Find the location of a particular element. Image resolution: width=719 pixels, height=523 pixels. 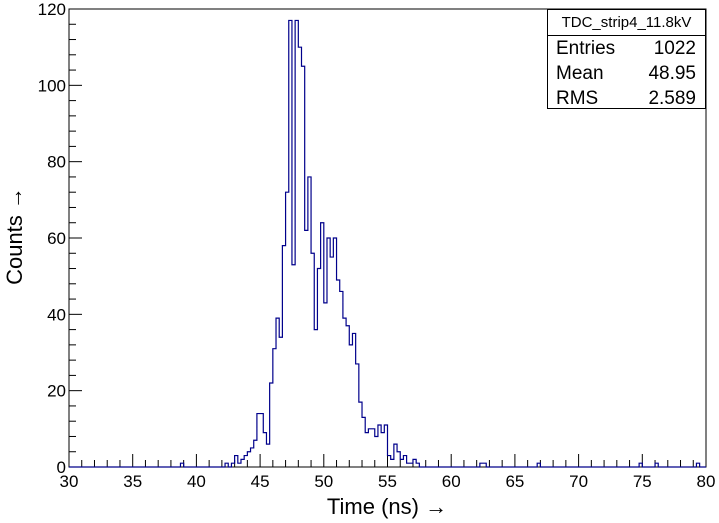

stats-value: 48.95 is located at coordinates (672, 73).